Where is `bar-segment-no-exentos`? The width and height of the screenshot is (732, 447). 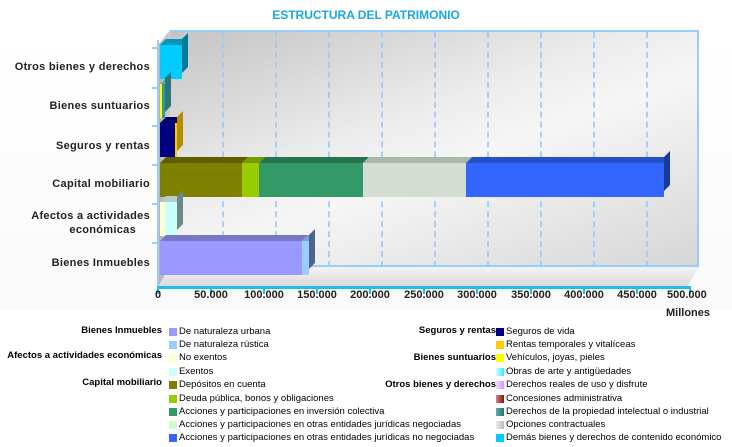 bar-segment-no-exentos is located at coordinates (162, 219).